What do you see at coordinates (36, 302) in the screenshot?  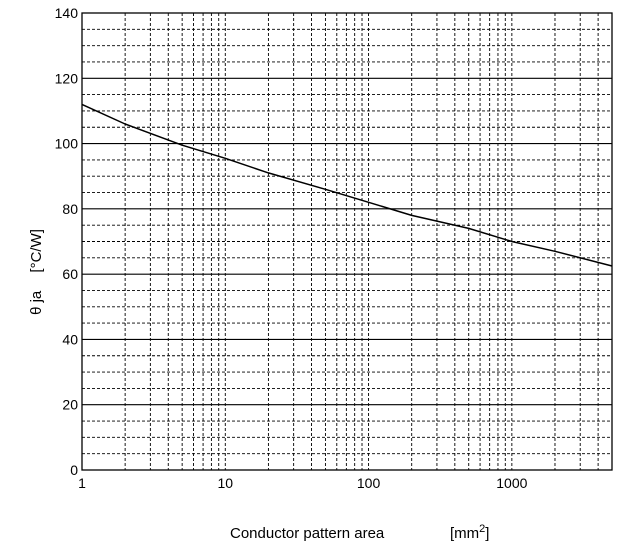 I see `y-axis-symbol: θ ja` at bounding box center [36, 302].